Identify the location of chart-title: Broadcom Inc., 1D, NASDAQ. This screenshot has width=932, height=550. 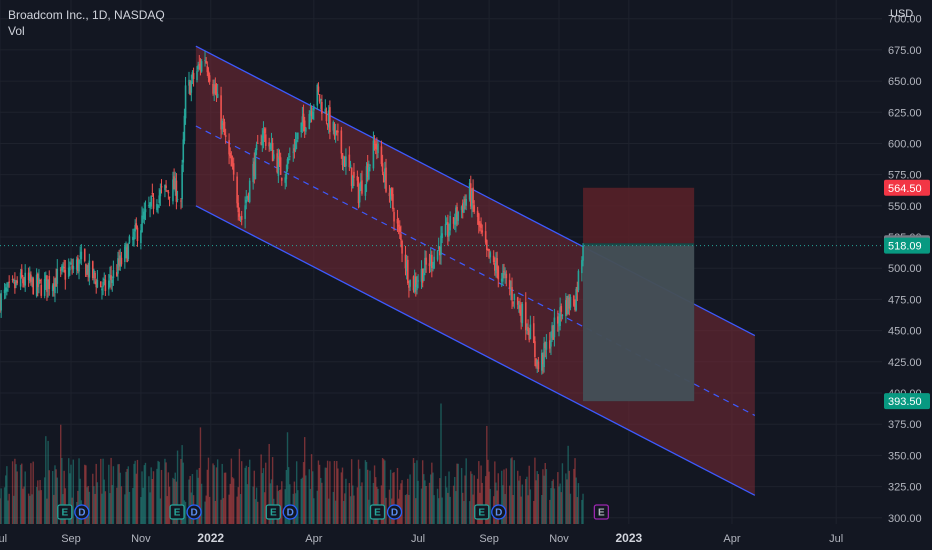
(86, 15).